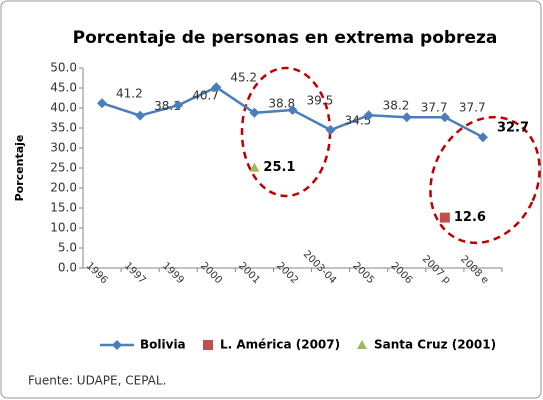  What do you see at coordinates (513, 128) in the screenshot?
I see `data-label: 32.7` at bounding box center [513, 128].